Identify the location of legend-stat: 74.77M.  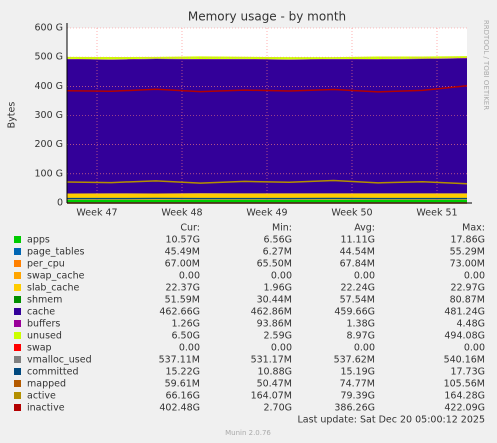
(357, 384).